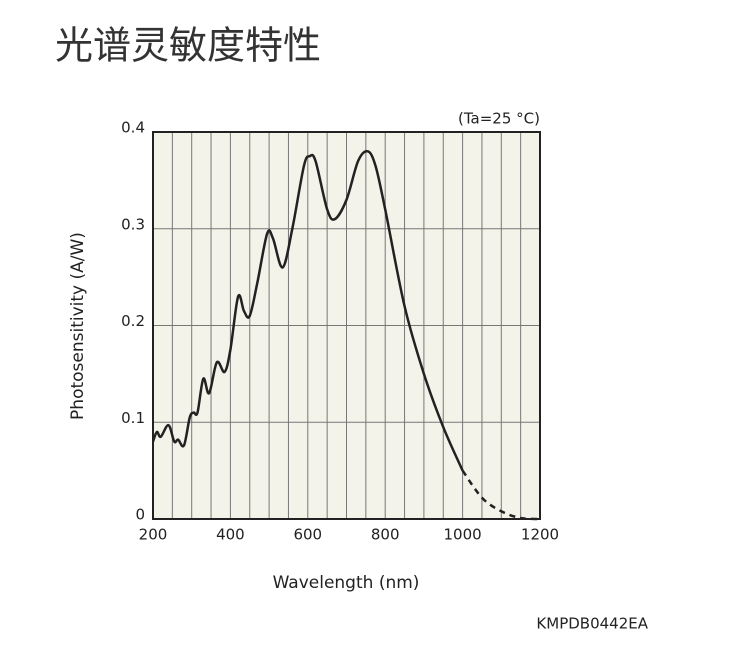 The height and width of the screenshot is (672, 730). What do you see at coordinates (385, 535) in the screenshot?
I see `x-tick-label: 800` at bounding box center [385, 535].